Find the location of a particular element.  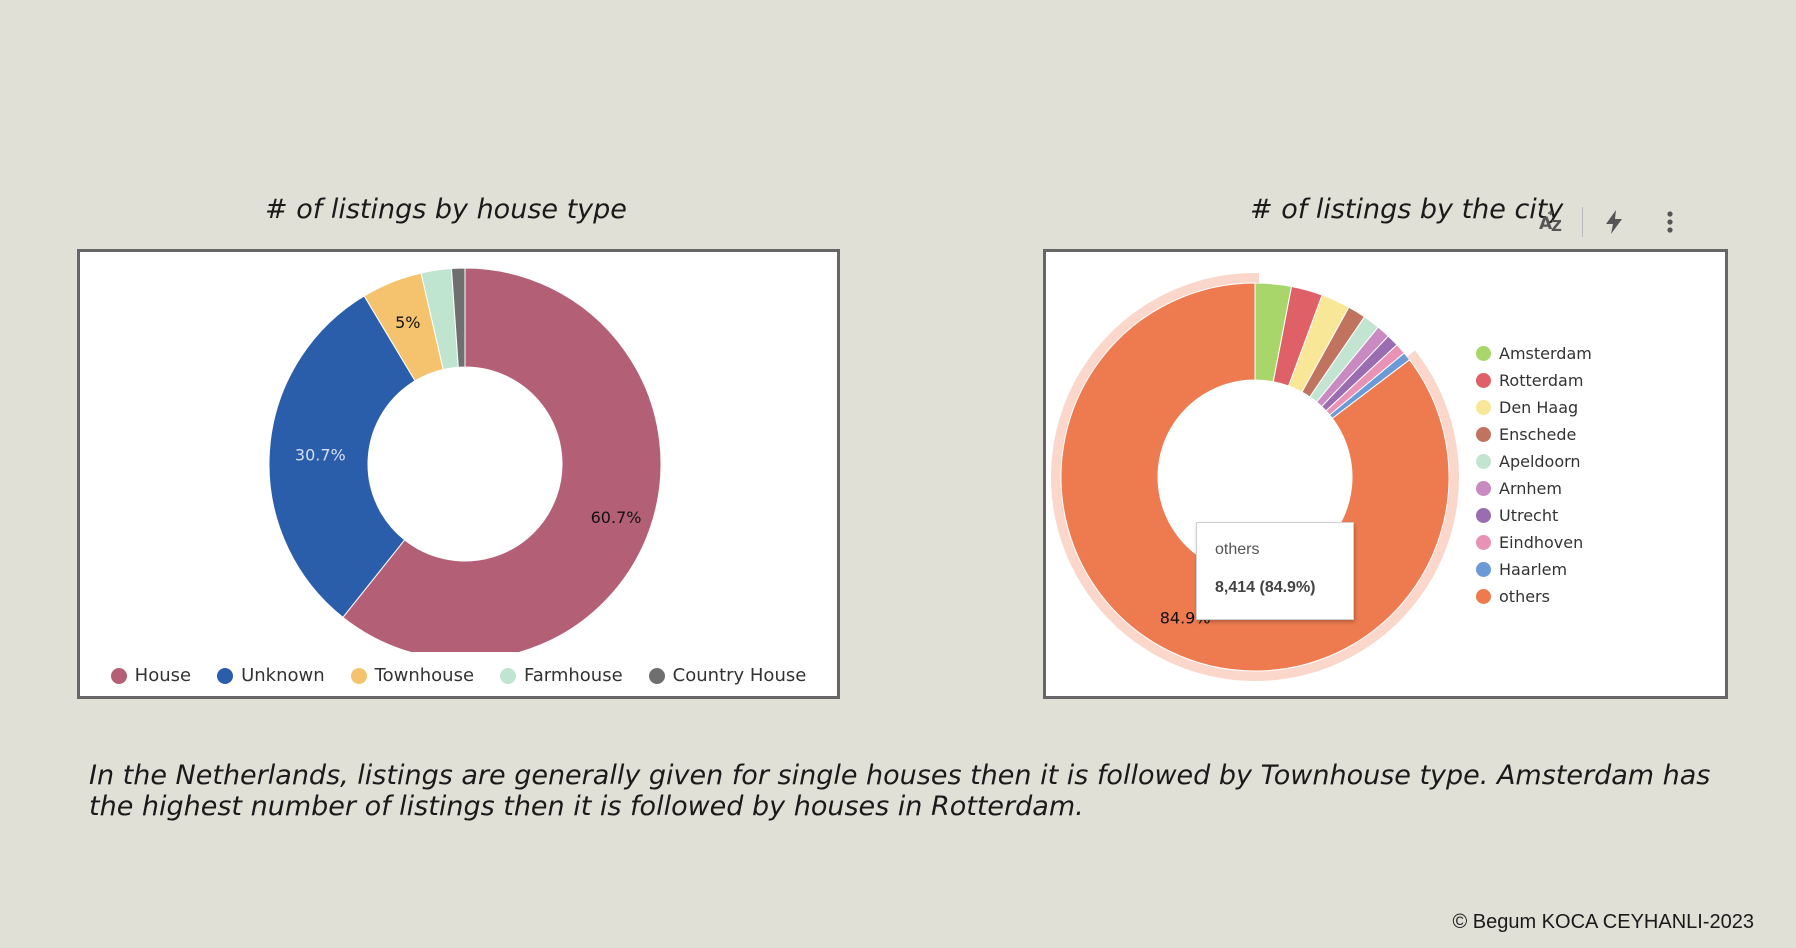

chart1-legend-item-house: House is located at coordinates (151, 675).